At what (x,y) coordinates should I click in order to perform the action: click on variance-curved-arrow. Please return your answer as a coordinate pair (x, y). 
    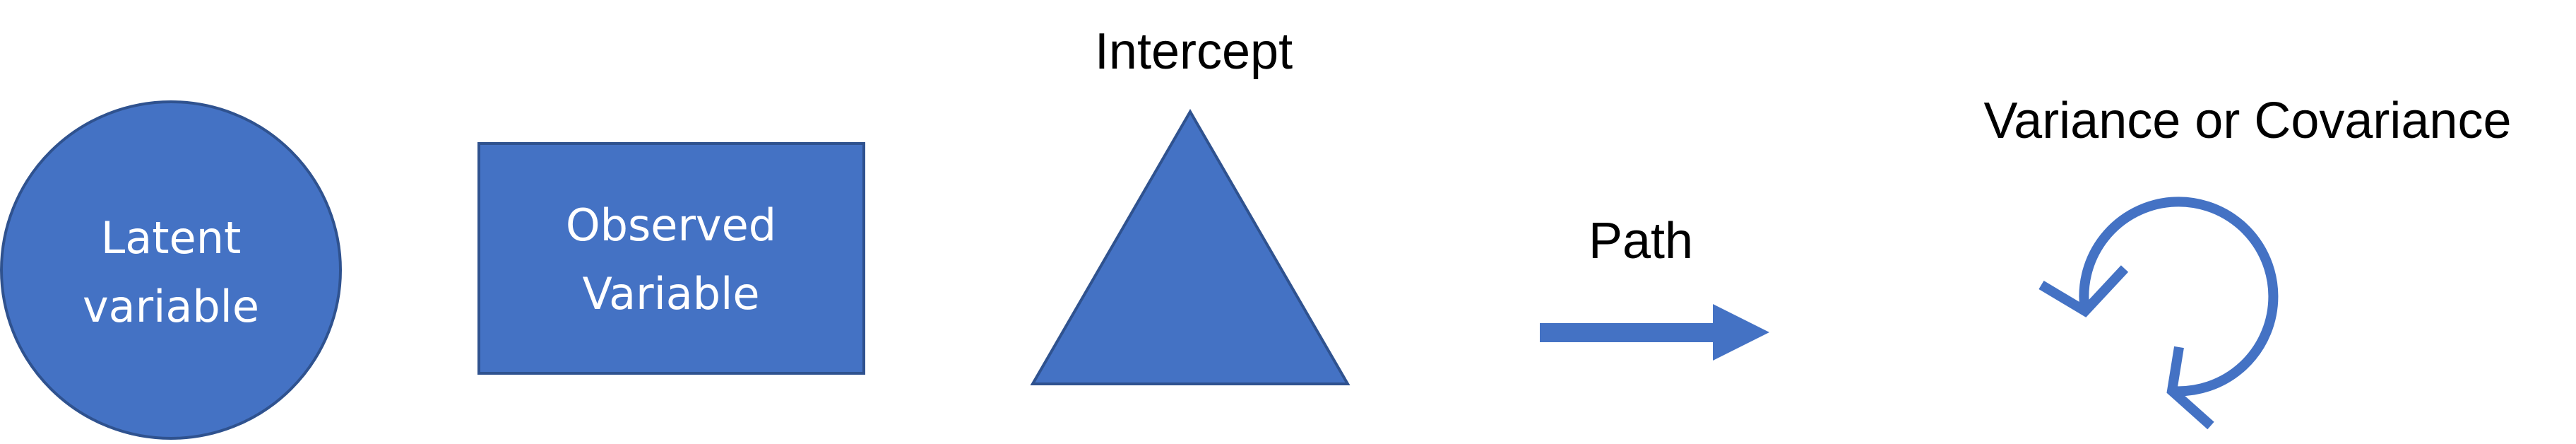
    Looking at the image, I should click on (2179, 297).